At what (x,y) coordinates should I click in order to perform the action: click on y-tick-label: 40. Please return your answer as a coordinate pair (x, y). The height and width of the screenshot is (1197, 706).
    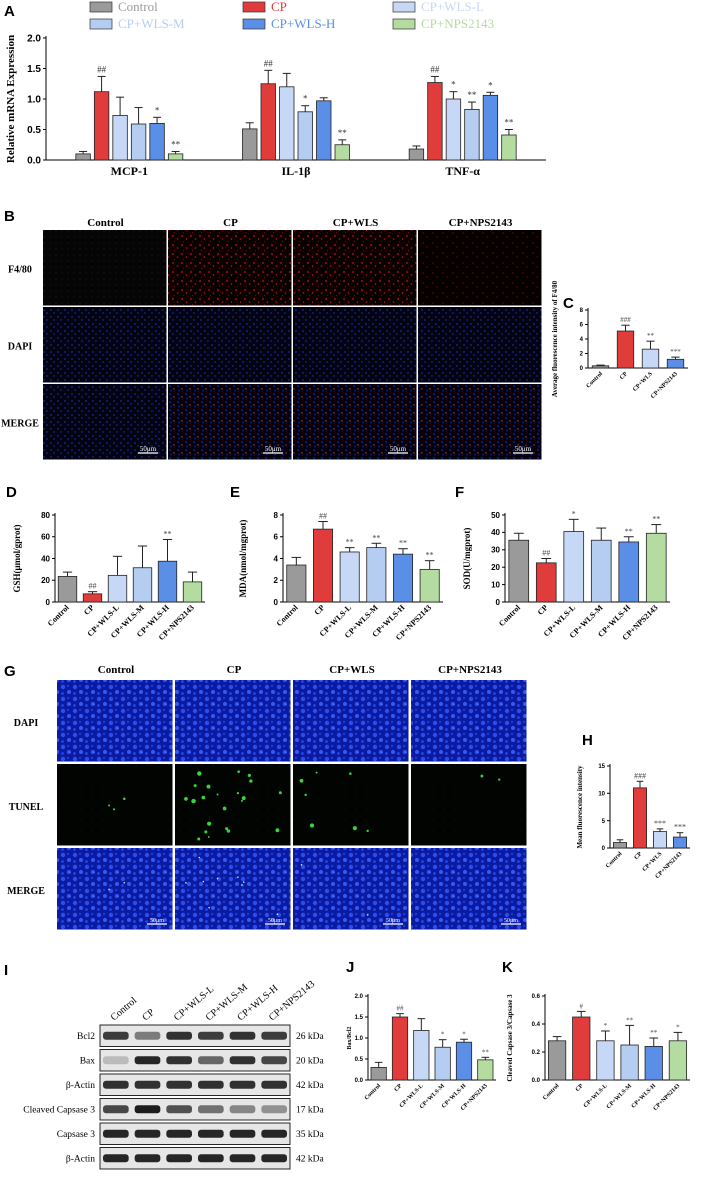
    Looking at the image, I should click on (45, 558).